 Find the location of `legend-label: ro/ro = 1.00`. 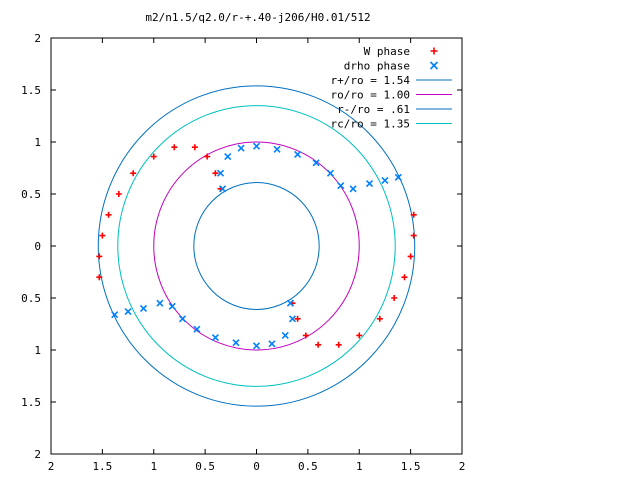

legend-label: ro/ro = 1.00 is located at coordinates (370, 95).